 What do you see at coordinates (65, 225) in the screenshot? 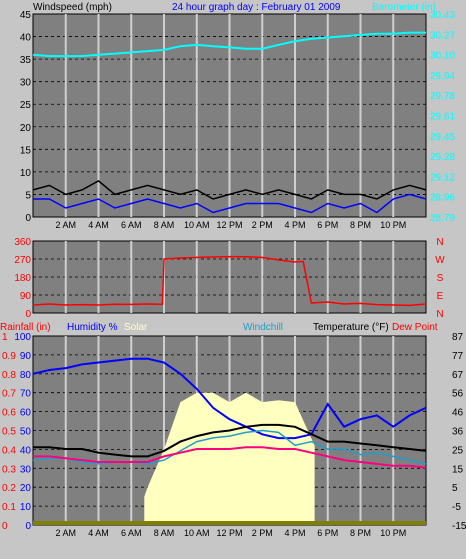
I see `wind-x-tick-label: 2 AM` at bounding box center [65, 225].